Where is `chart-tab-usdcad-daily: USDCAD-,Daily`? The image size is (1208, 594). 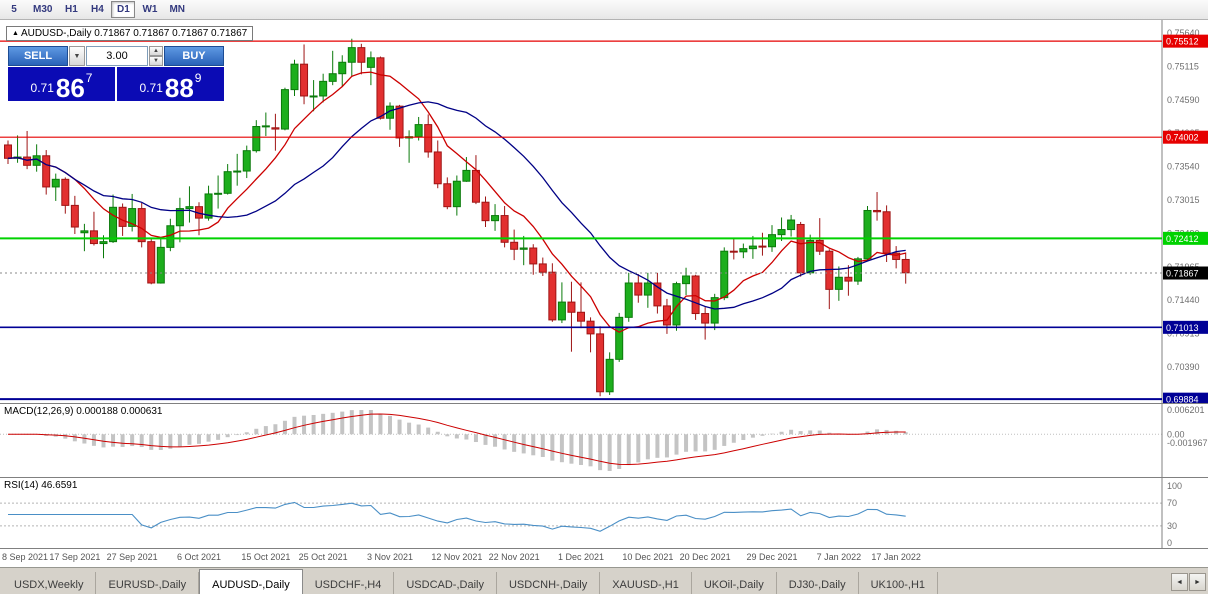 chart-tab-usdcad-daily: USDCAD-,Daily is located at coordinates (445, 583).